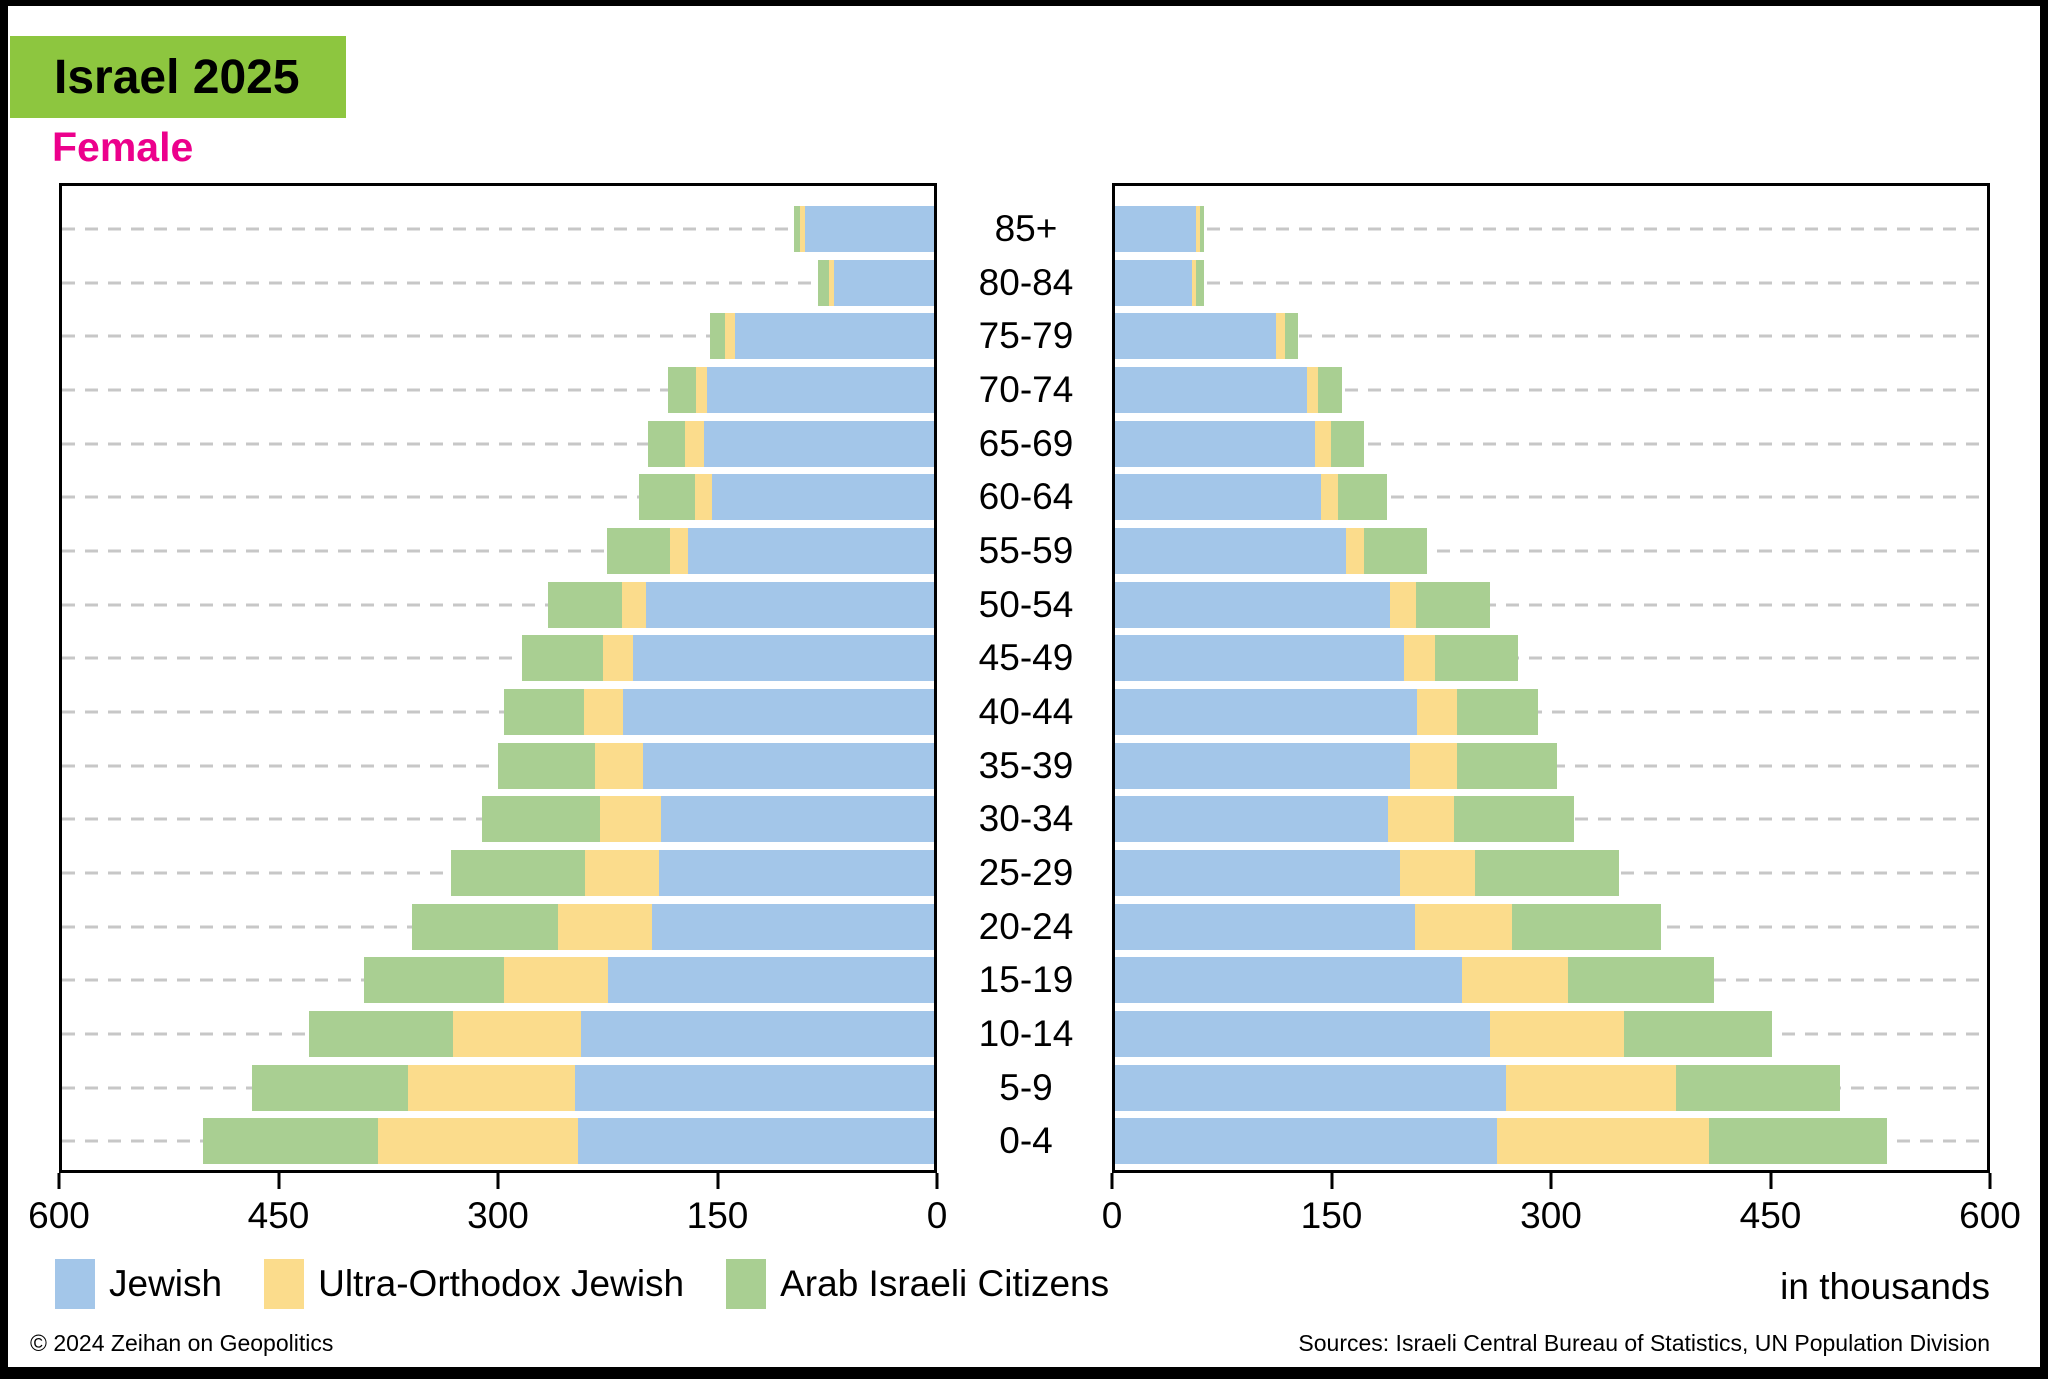  What do you see at coordinates (501, 1283) in the screenshot?
I see `legend-label: Ultra-Orthodox Jewish` at bounding box center [501, 1283].